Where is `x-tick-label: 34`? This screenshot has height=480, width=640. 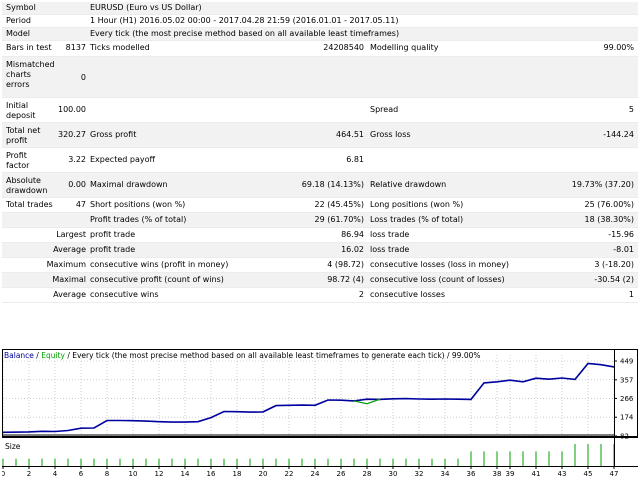
x-tick-label: 34 is located at coordinates (445, 474).